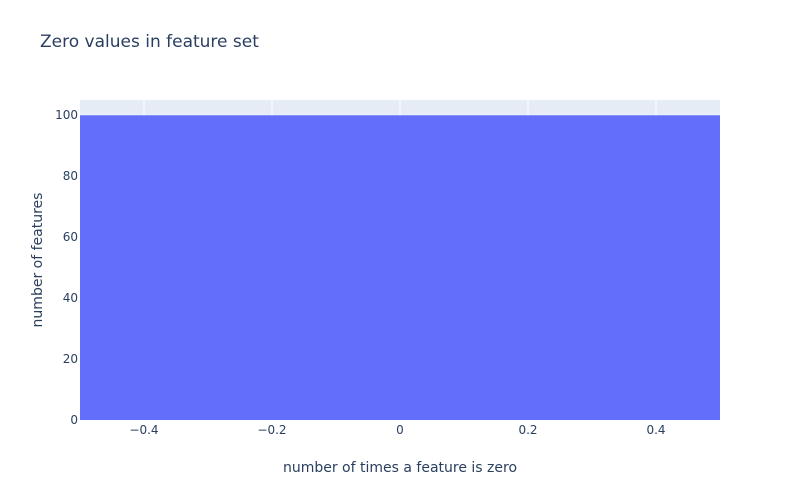  I want to click on y-tick-label: 40, so click(70, 298).